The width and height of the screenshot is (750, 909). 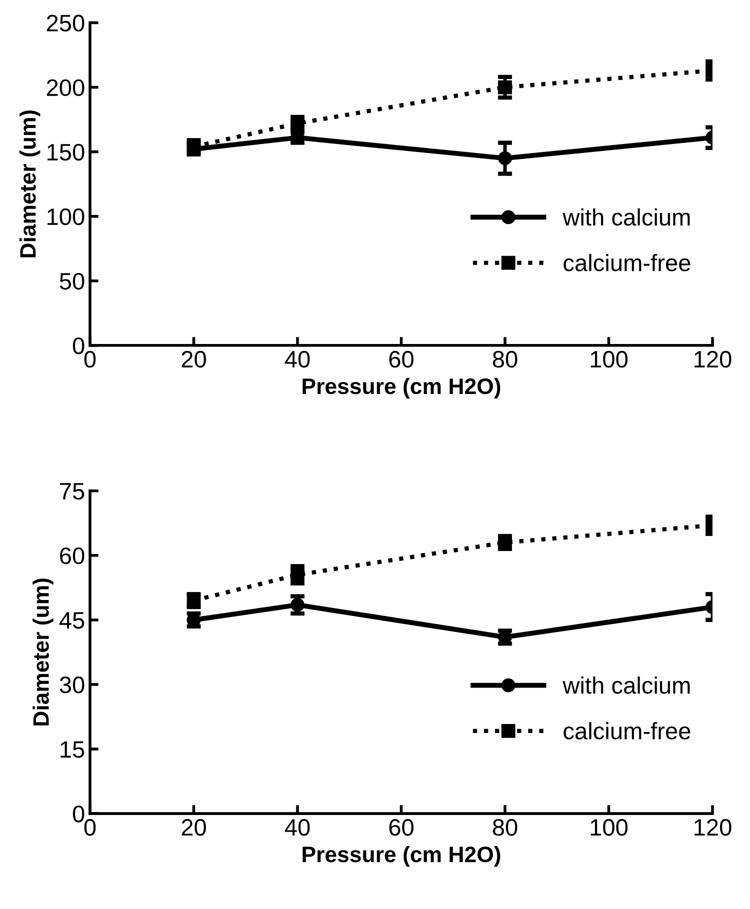 I want to click on y-tick-label: 250, so click(x=65, y=23).